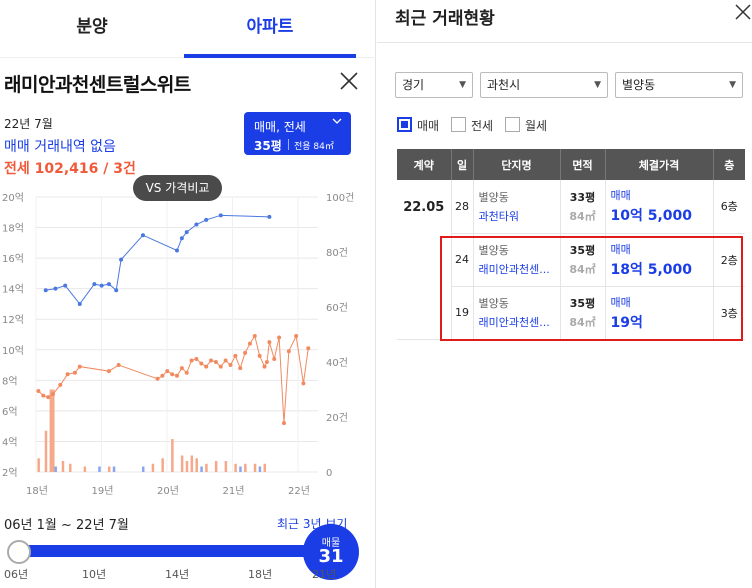 This screenshot has width=752, height=588. I want to click on checkbox-sale: 매매, so click(421, 125).